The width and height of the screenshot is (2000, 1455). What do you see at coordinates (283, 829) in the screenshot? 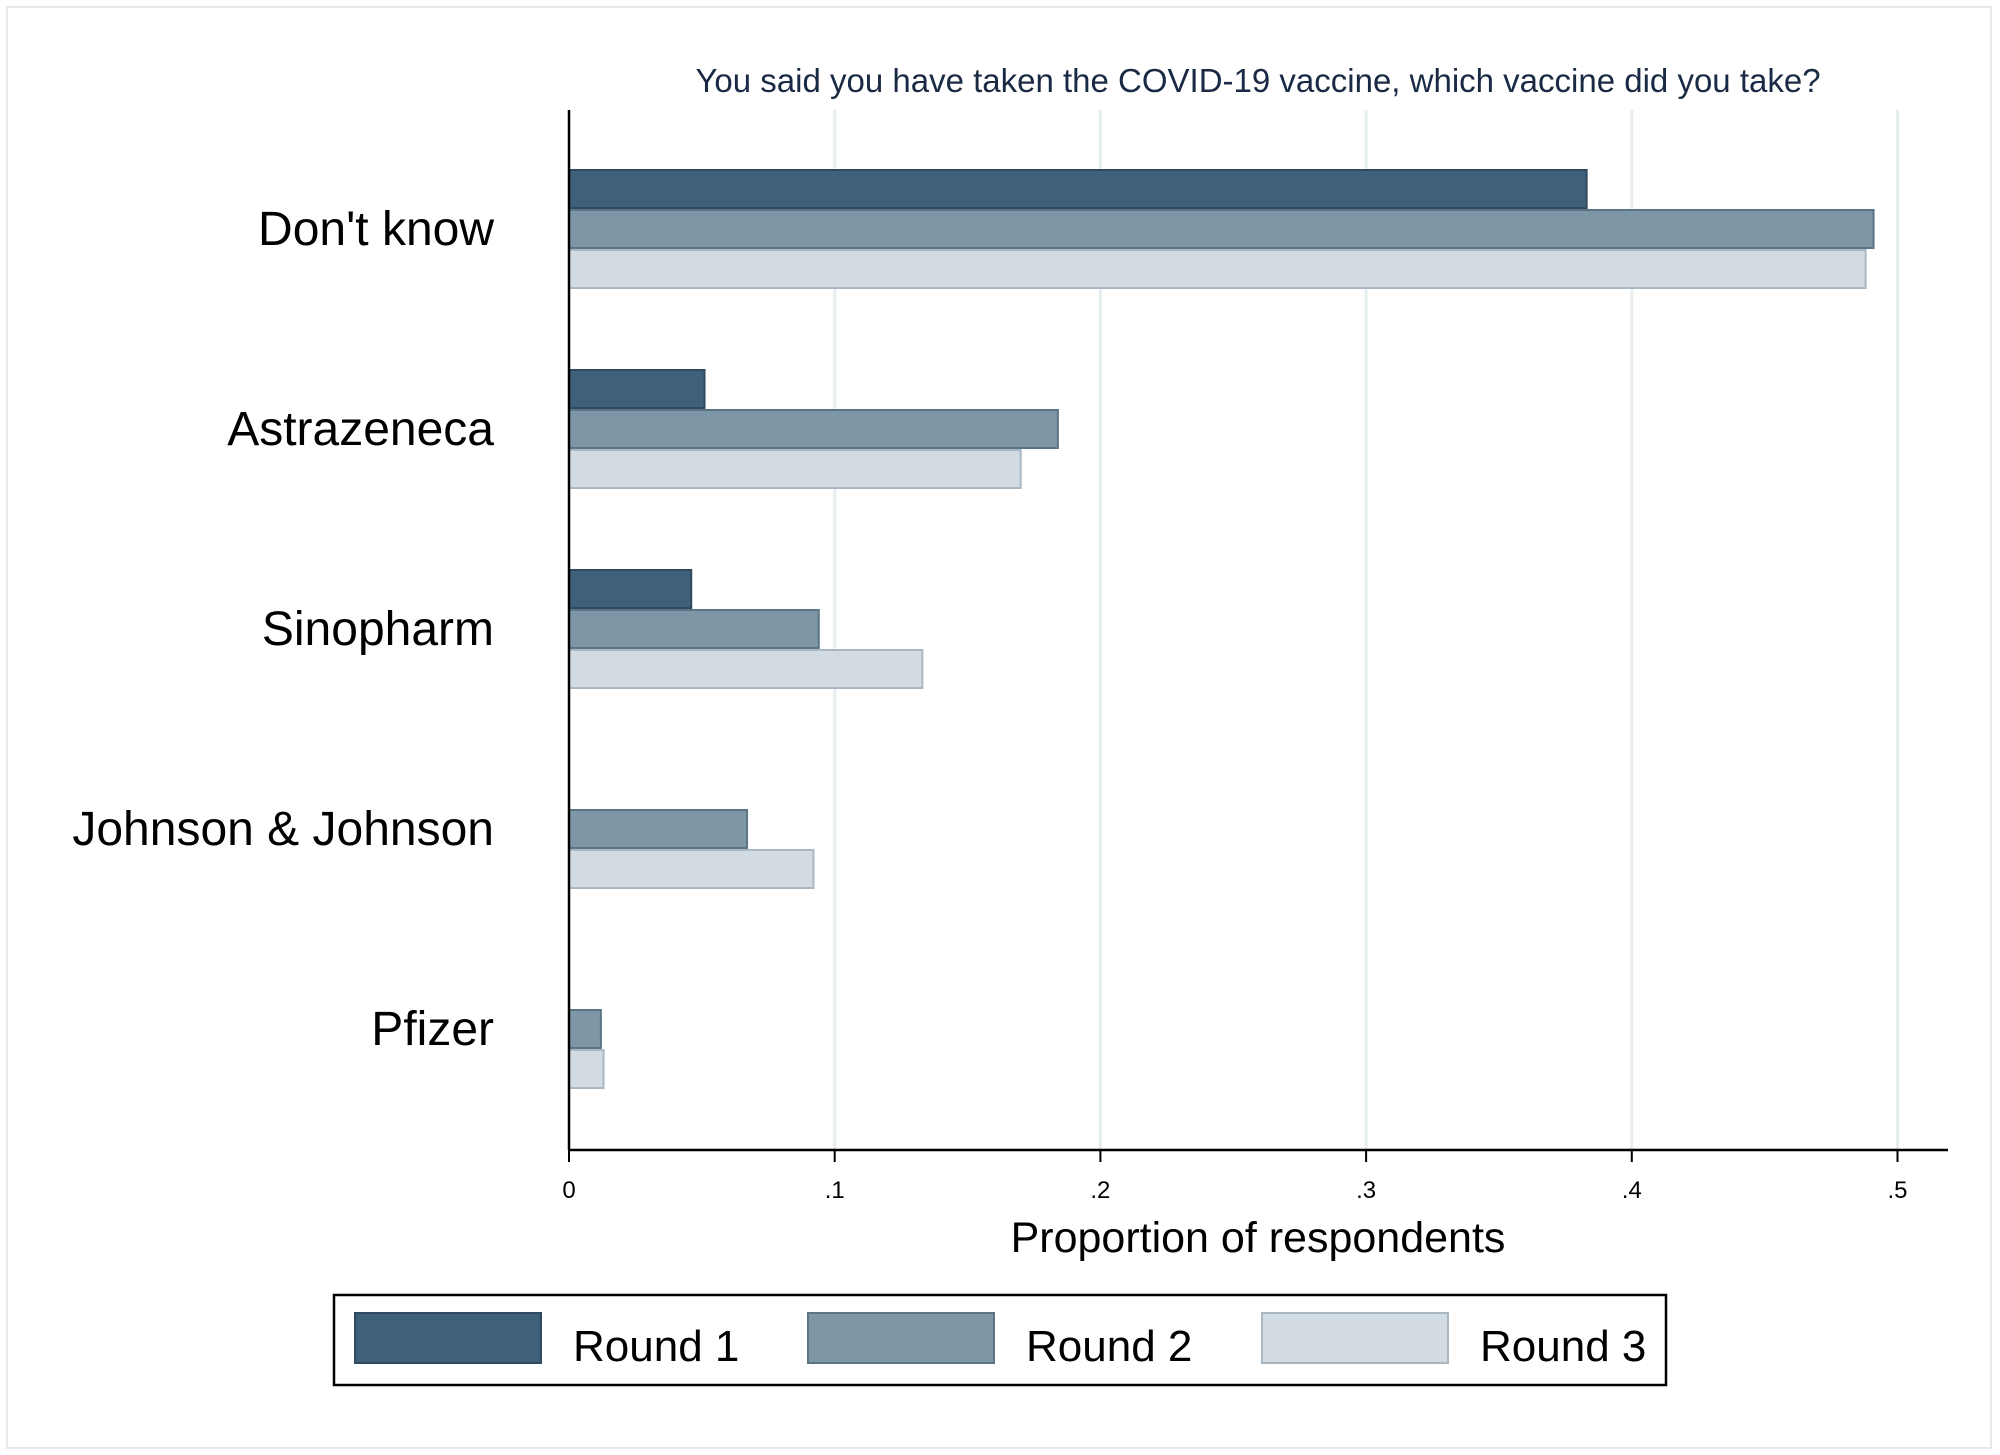
I see `category-label: Johnson & Johnson` at bounding box center [283, 829].